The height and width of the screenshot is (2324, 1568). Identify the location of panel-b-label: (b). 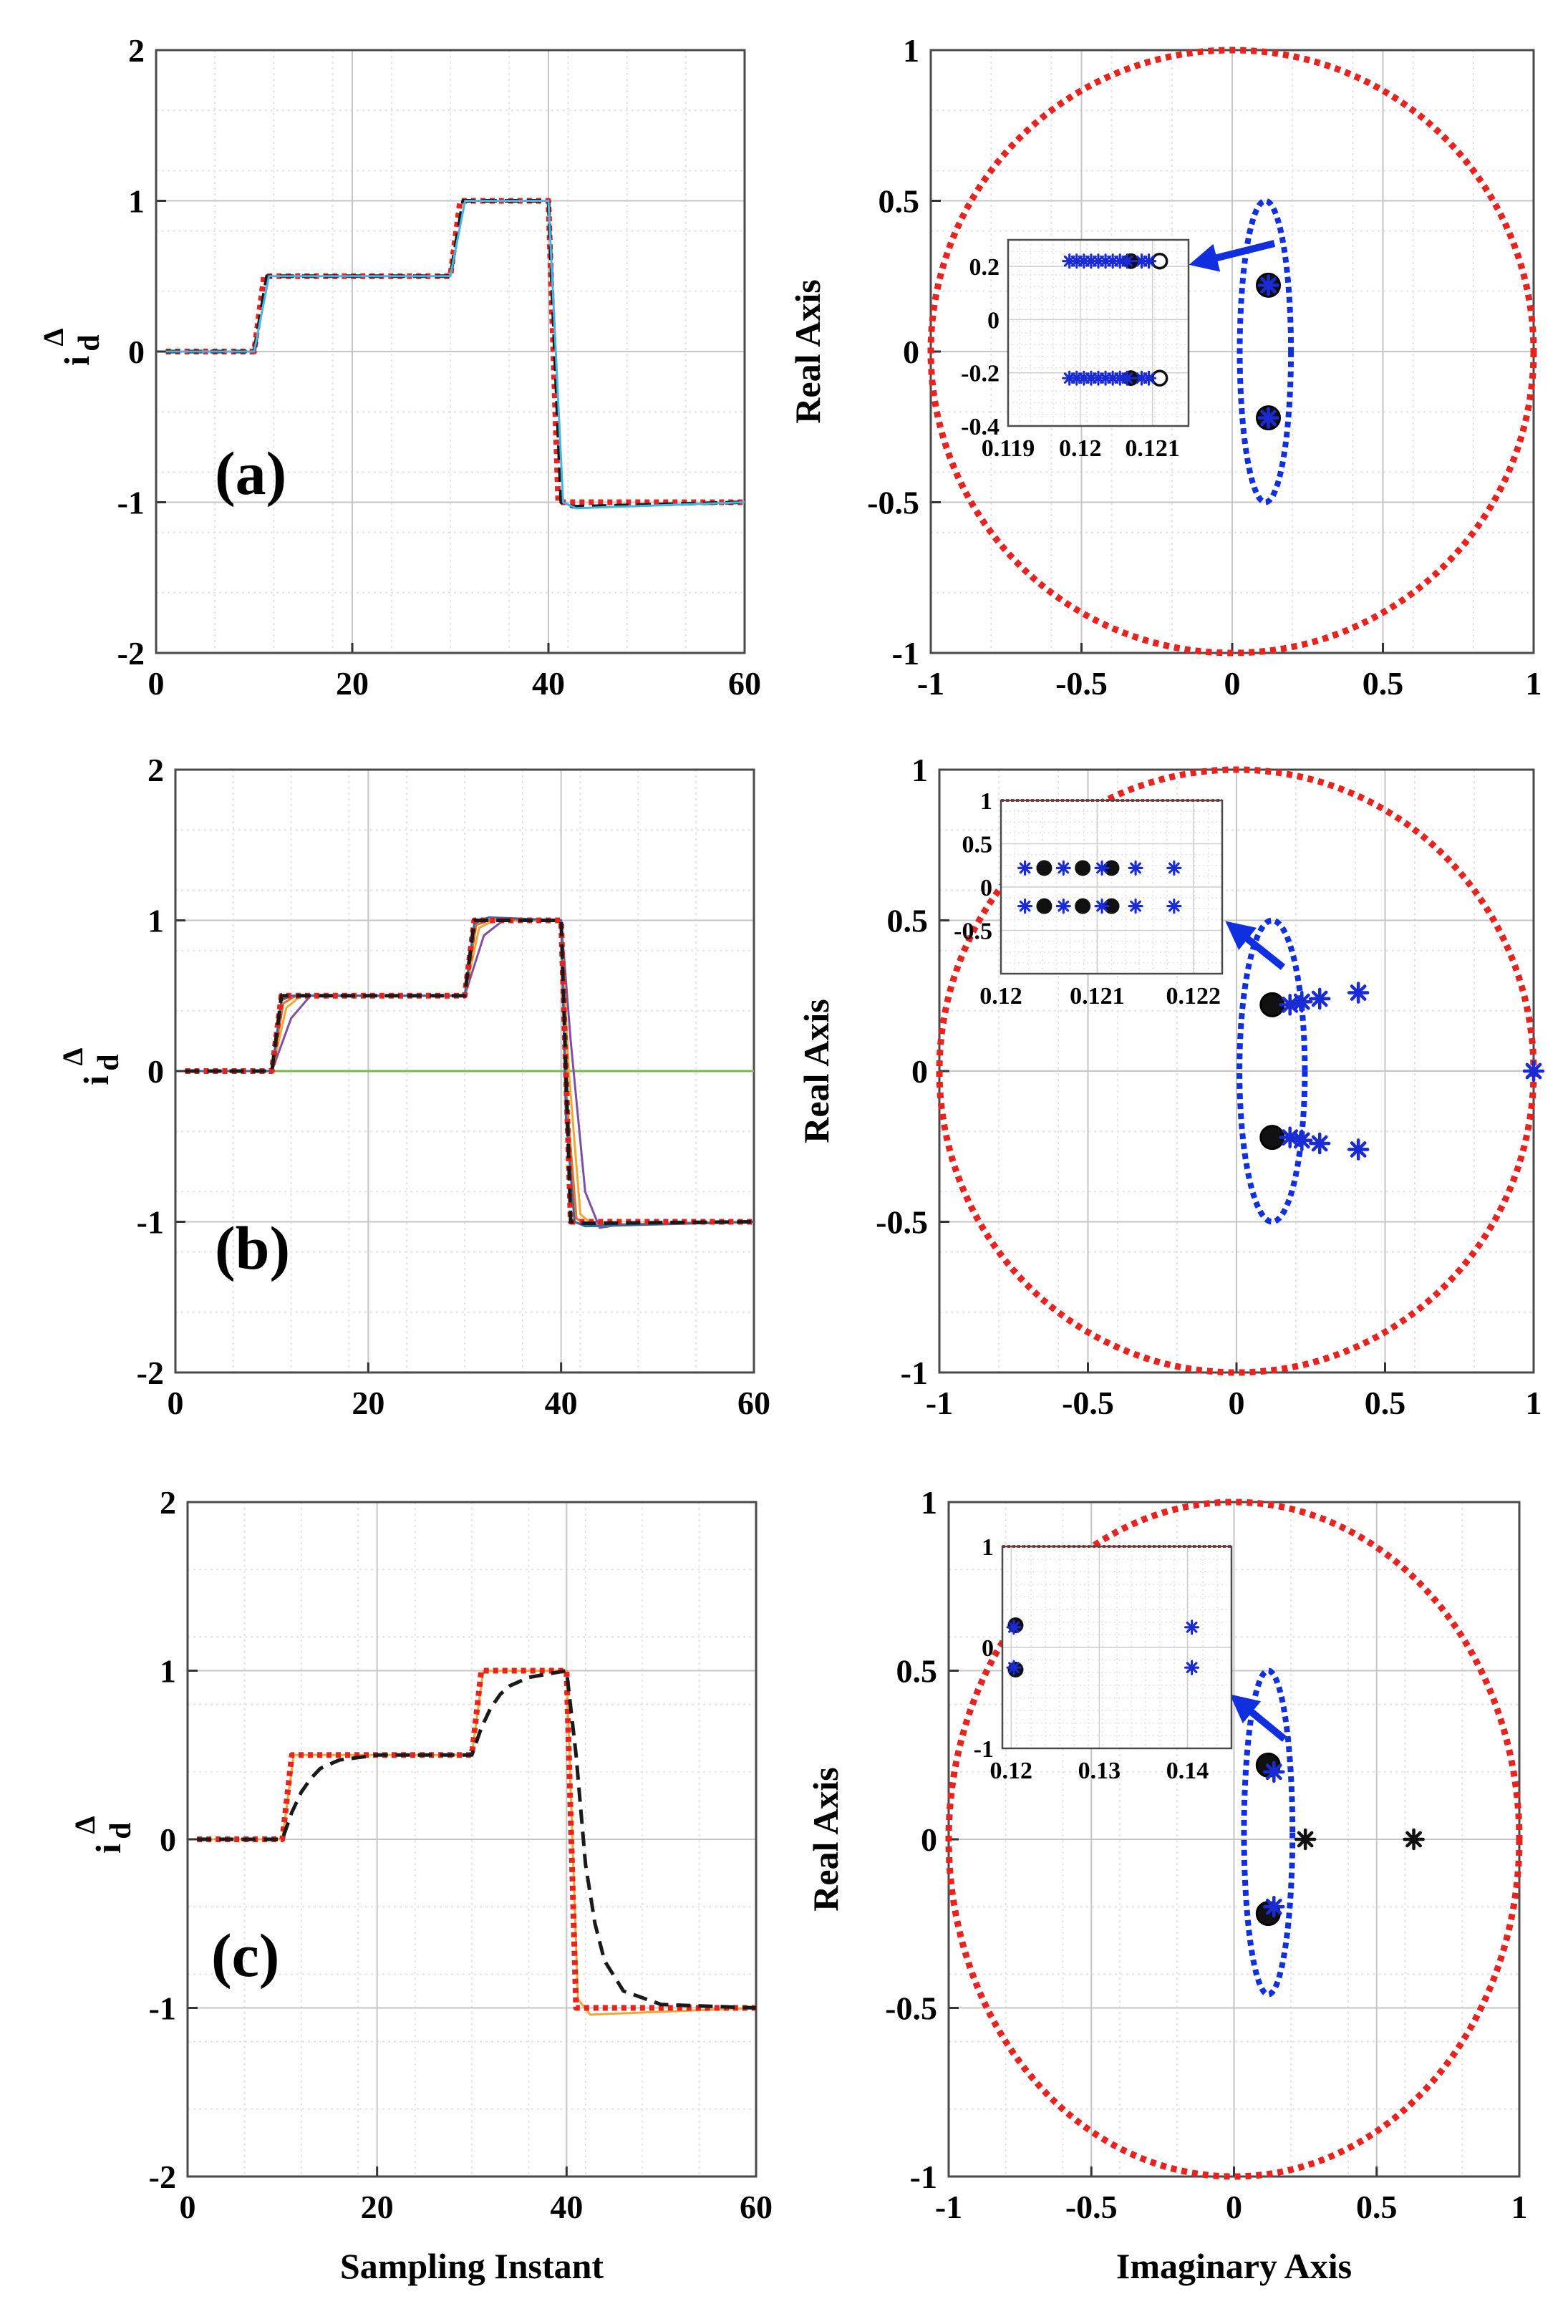
(252, 1248).